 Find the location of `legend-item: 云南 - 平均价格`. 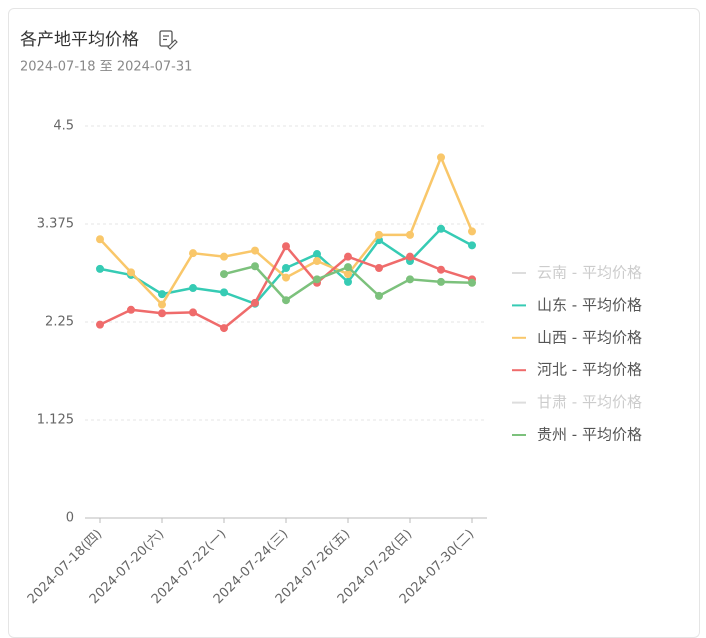

legend-item: 云南 - 平均价格 is located at coordinates (577, 273).